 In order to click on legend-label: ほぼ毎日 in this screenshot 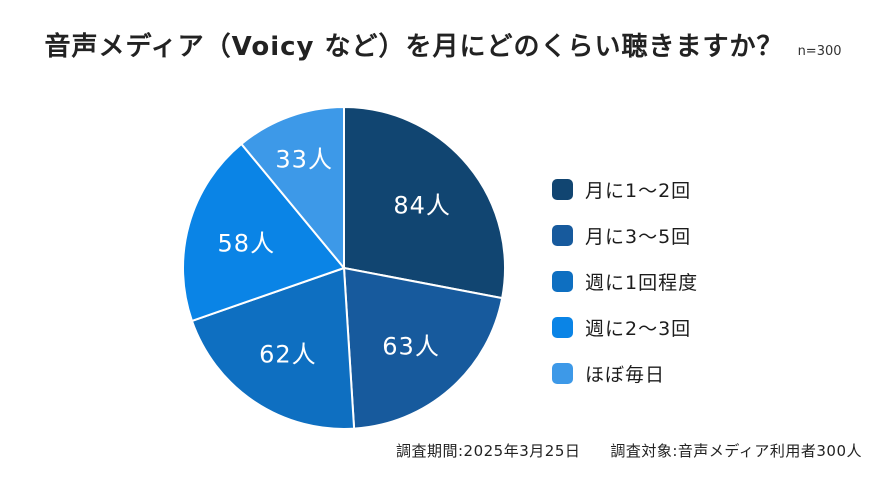, I will do `click(625, 375)`.